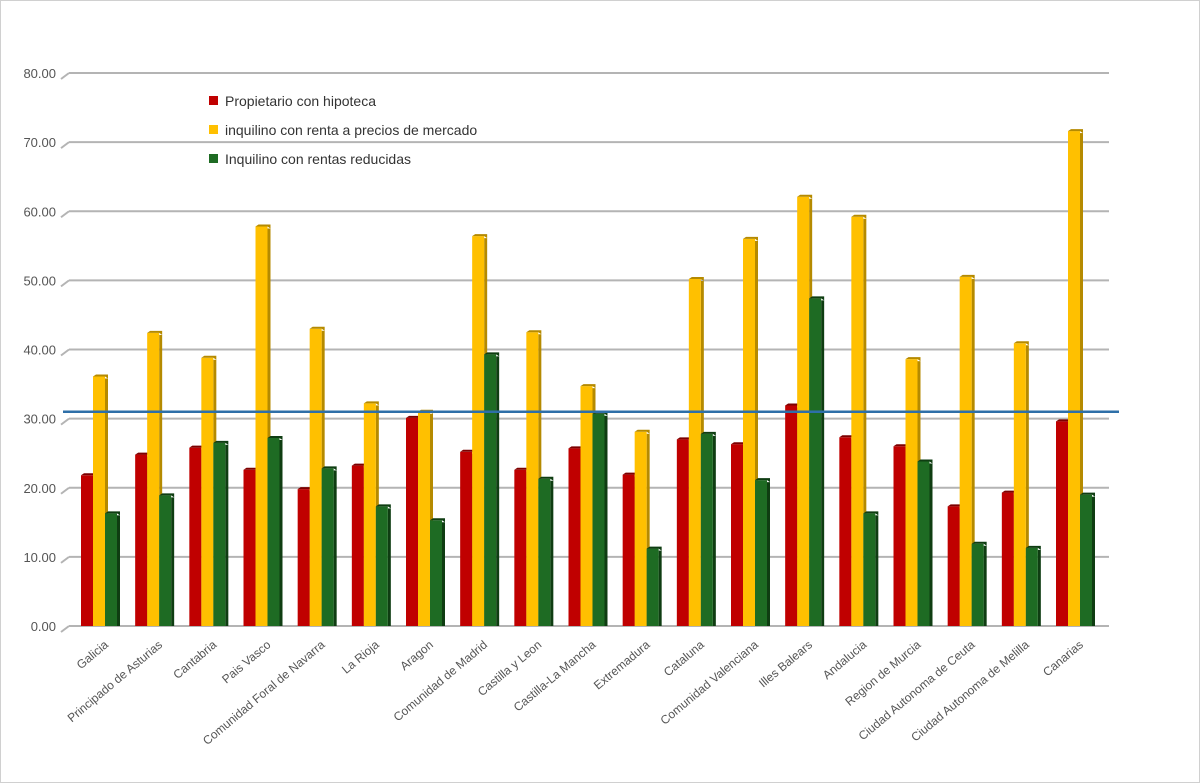  What do you see at coordinates (1063, 659) in the screenshot?
I see `x-tick-label: Canarias` at bounding box center [1063, 659].